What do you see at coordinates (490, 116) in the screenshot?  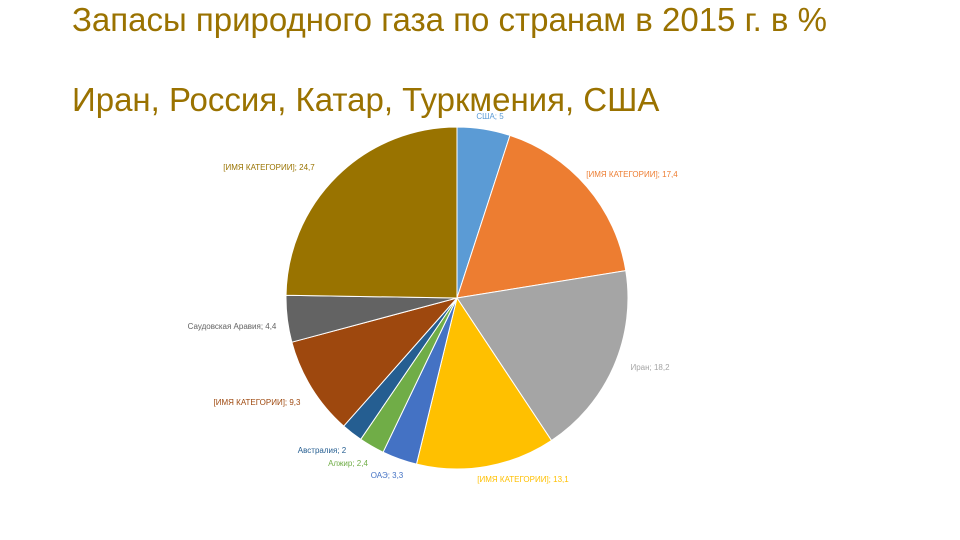 I see `data-label: США; 5` at bounding box center [490, 116].